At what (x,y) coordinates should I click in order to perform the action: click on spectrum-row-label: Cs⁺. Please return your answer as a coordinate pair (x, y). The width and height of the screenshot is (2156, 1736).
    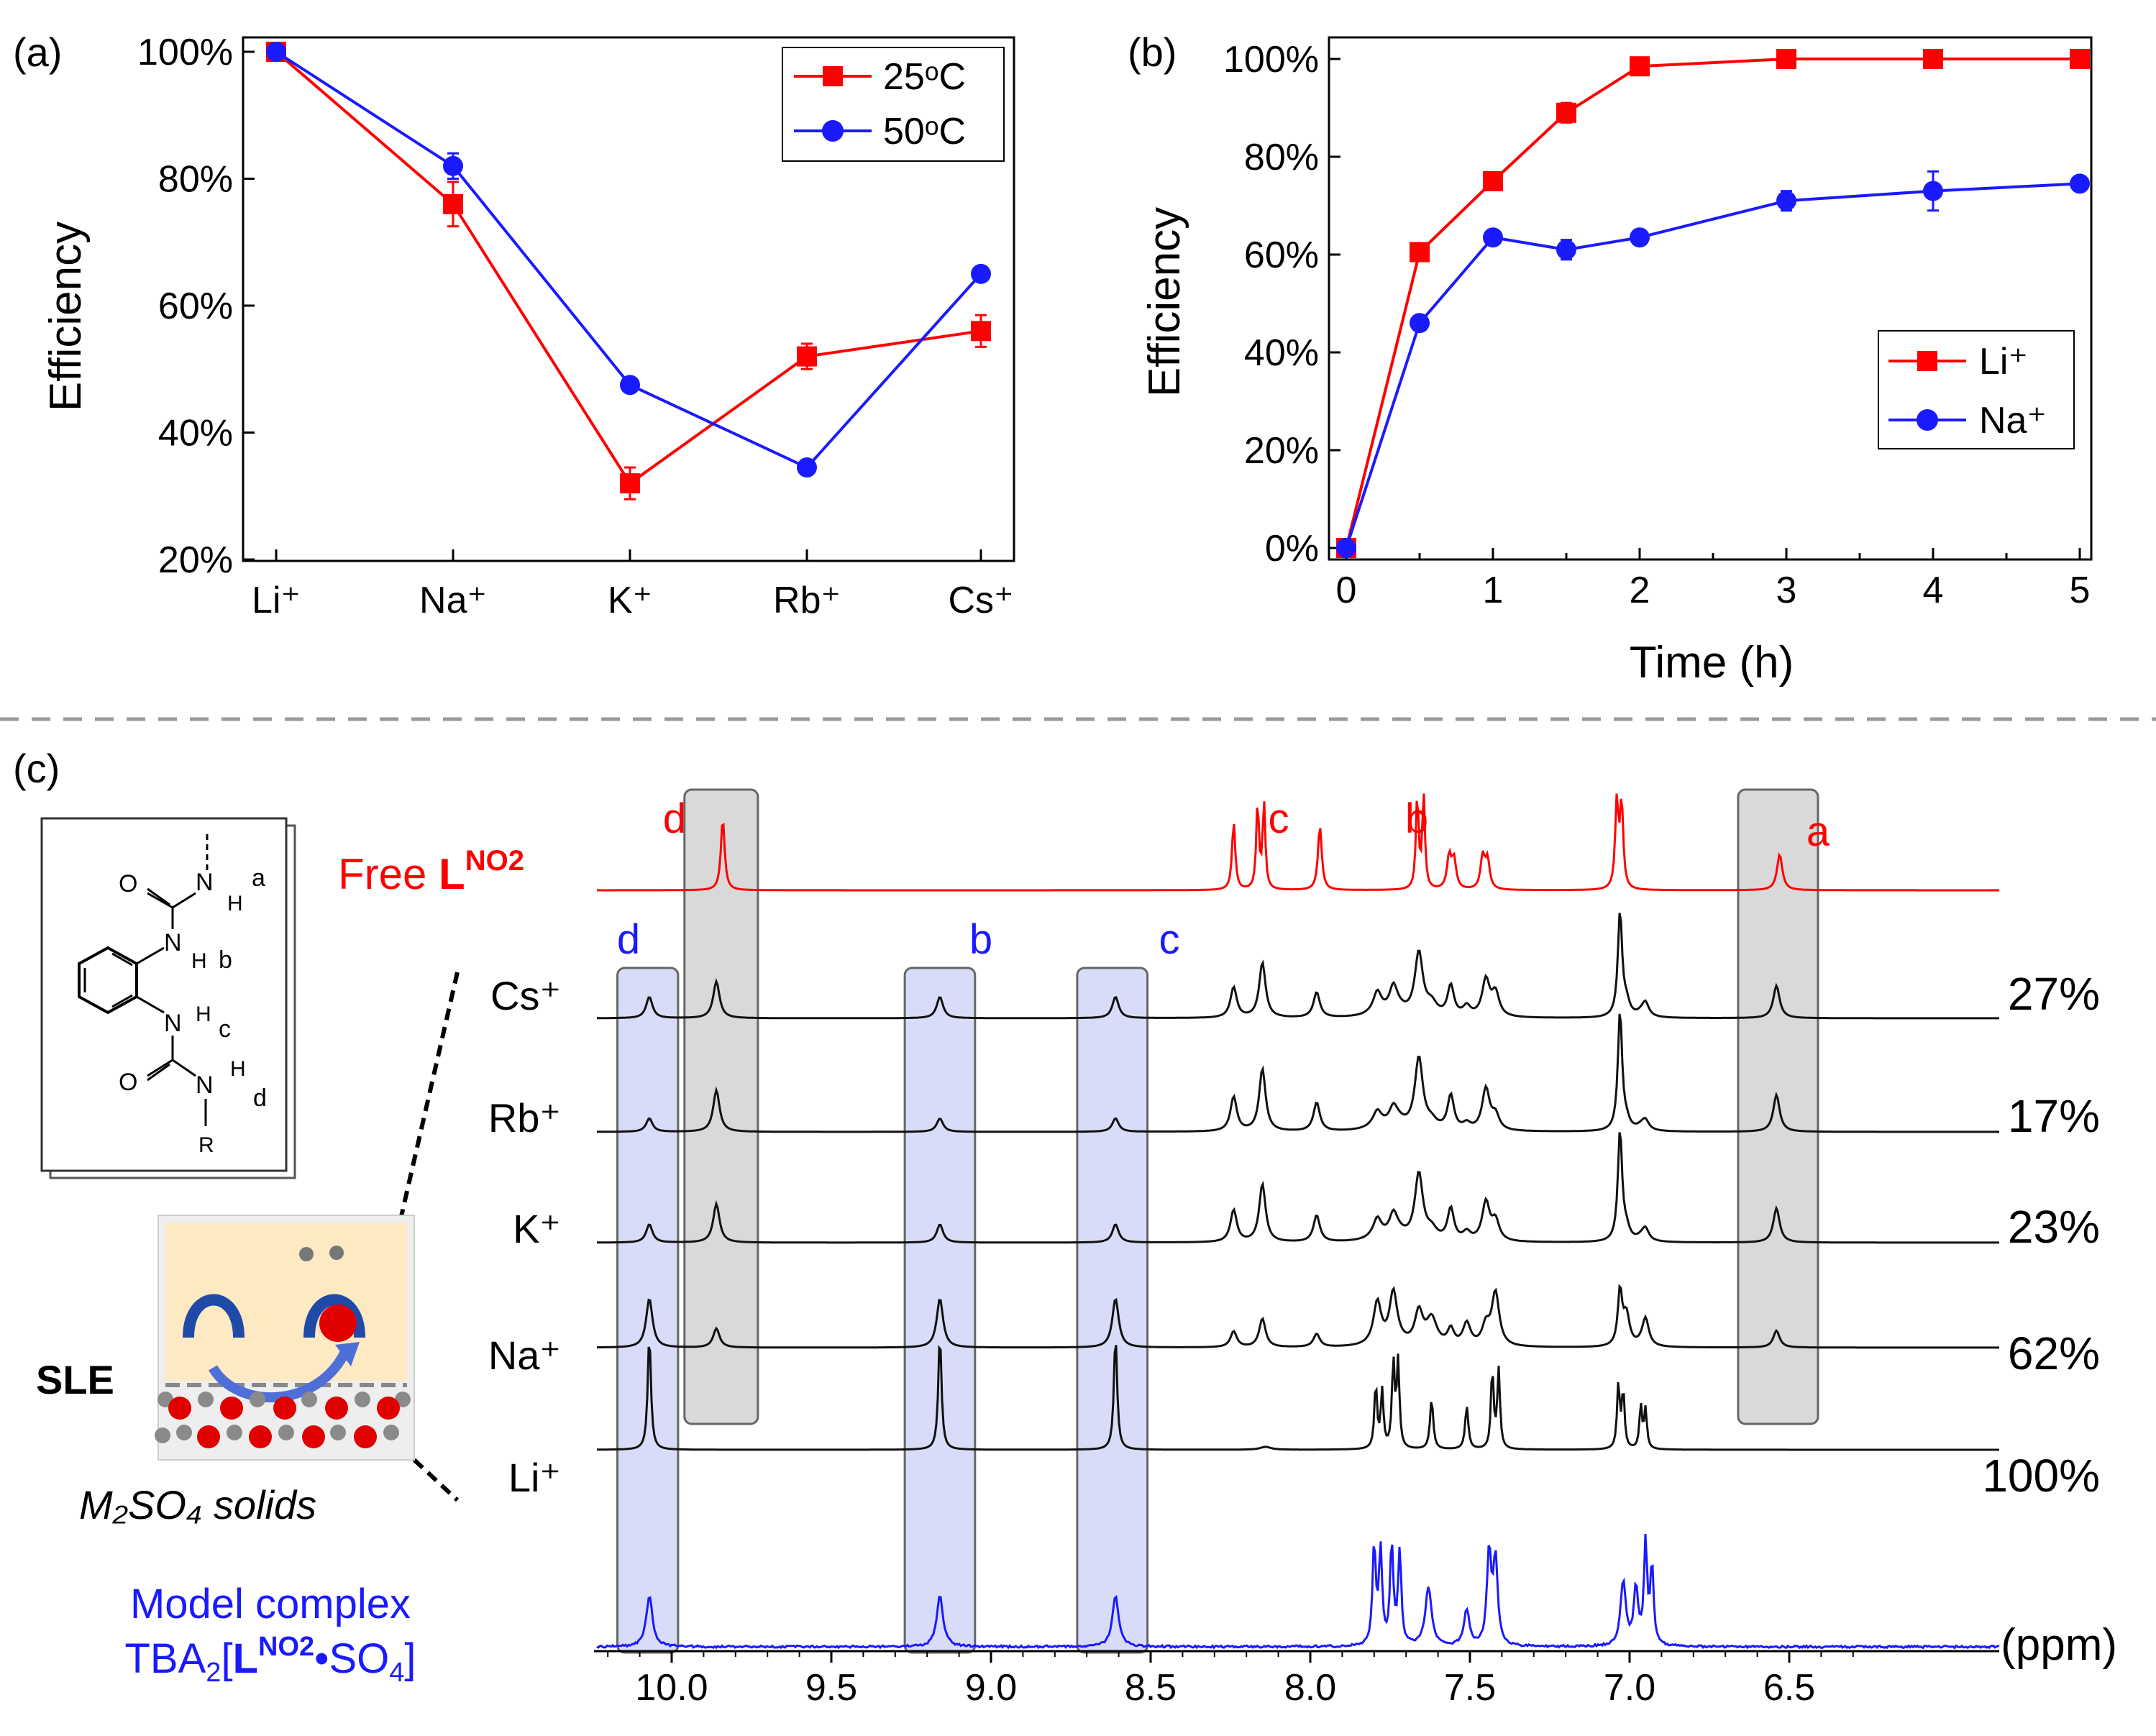
    Looking at the image, I should click on (525, 995).